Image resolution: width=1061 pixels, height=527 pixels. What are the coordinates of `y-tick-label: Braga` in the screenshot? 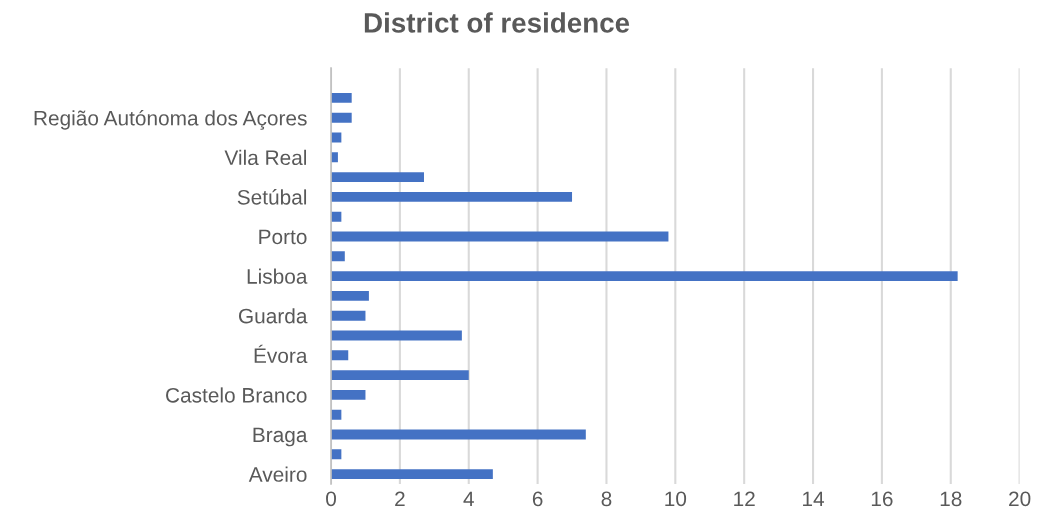 It's located at (280, 437).